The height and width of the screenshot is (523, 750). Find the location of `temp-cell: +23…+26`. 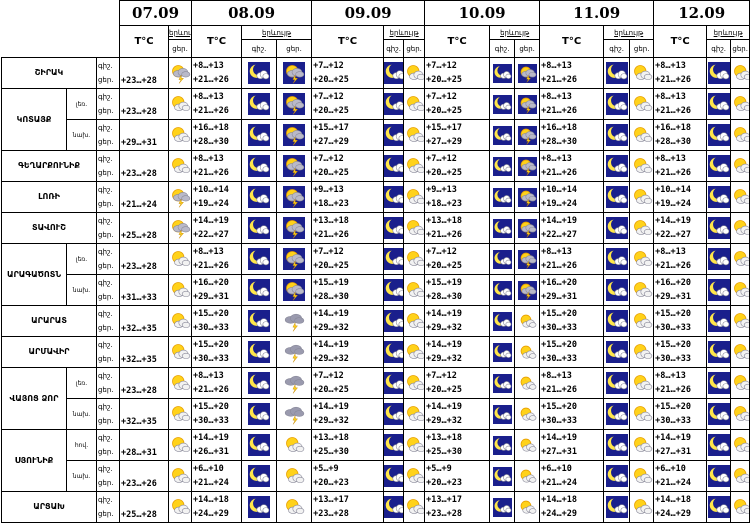

temp-cell: +23…+26 is located at coordinates (144, 476).